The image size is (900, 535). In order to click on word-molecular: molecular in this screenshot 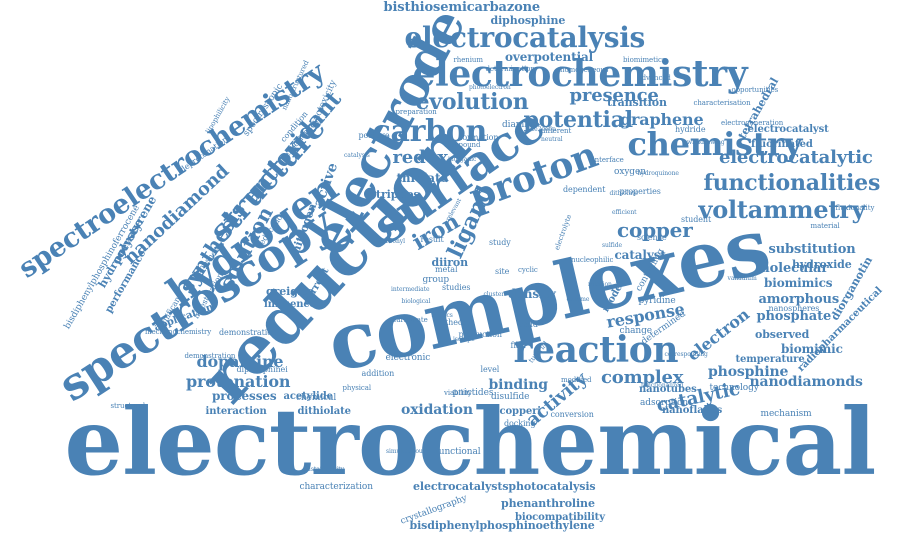, I will do `click(792, 268)`.